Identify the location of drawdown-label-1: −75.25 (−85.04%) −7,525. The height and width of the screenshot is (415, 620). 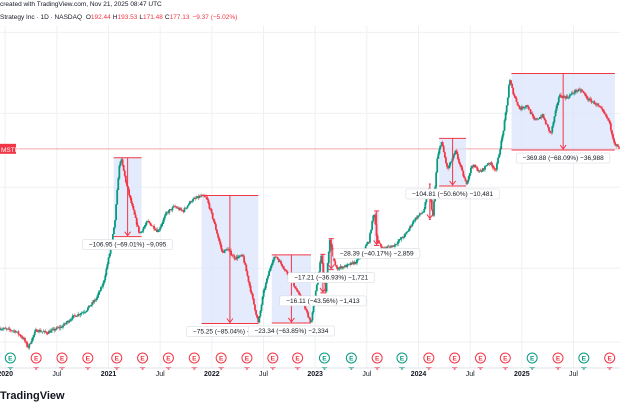
(230, 331).